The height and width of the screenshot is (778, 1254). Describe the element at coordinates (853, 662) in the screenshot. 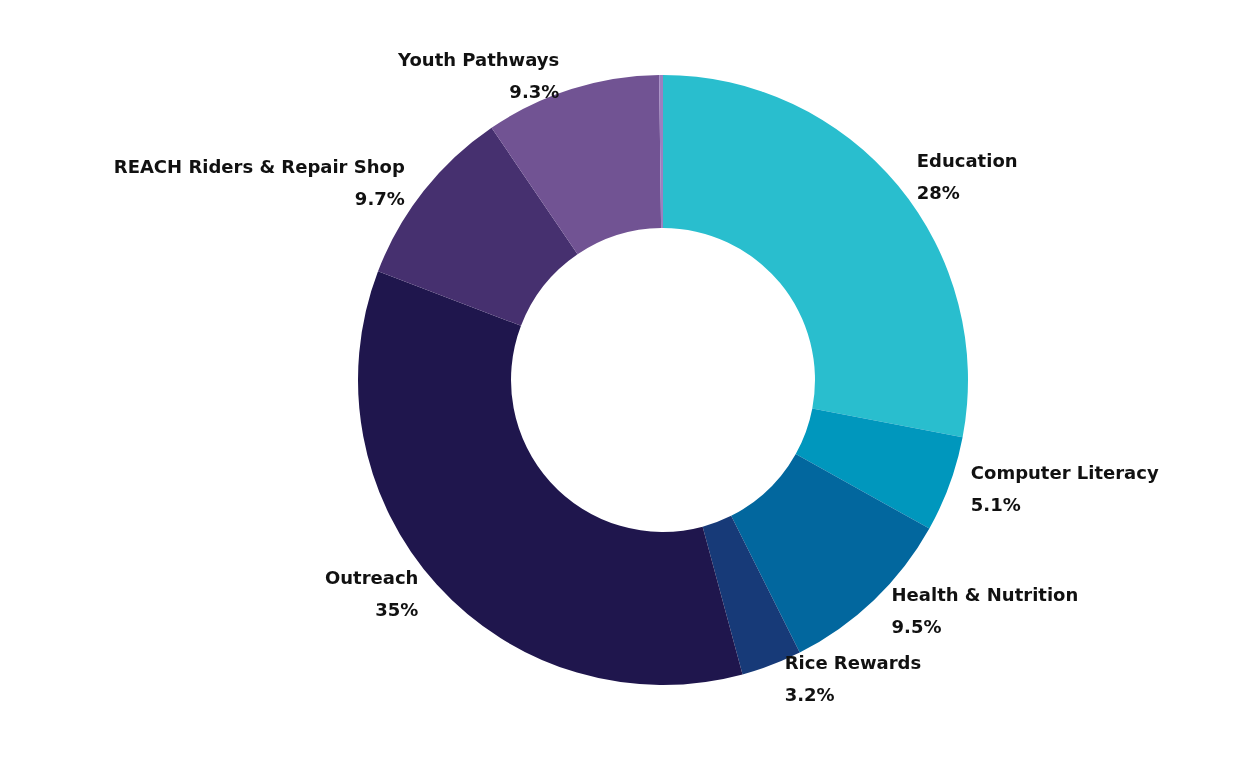

I see `slice-label: Rice Rewards` at that location.